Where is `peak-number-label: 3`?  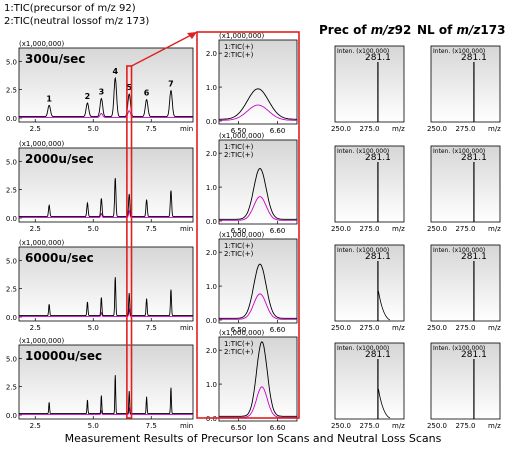 peak-number-label: 3 is located at coordinates (102, 92).